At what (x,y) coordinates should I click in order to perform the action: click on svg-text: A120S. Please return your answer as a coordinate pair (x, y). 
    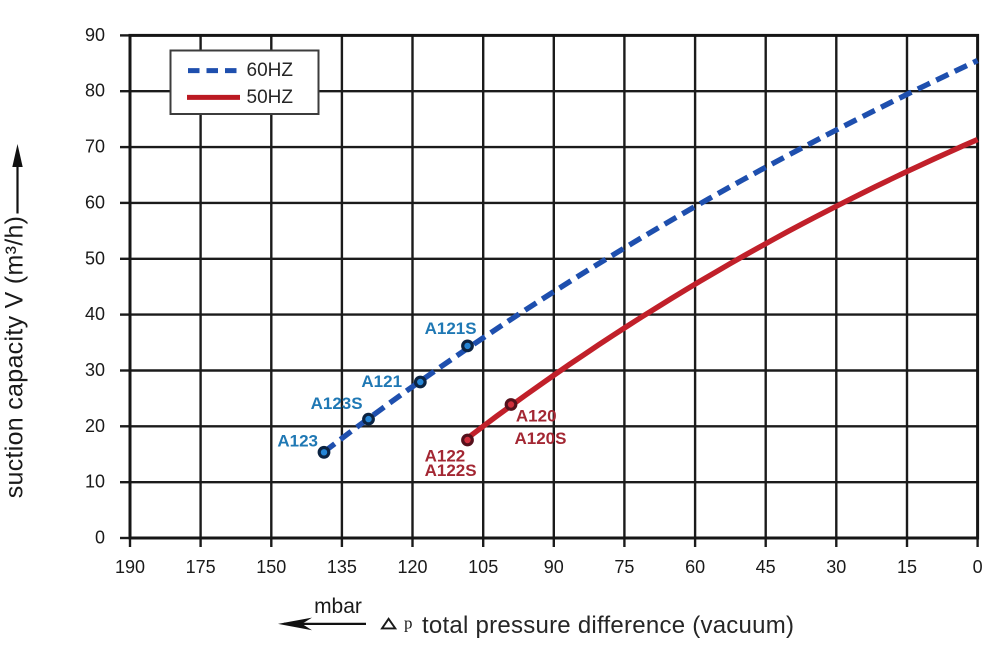
    Looking at the image, I should click on (541, 438).